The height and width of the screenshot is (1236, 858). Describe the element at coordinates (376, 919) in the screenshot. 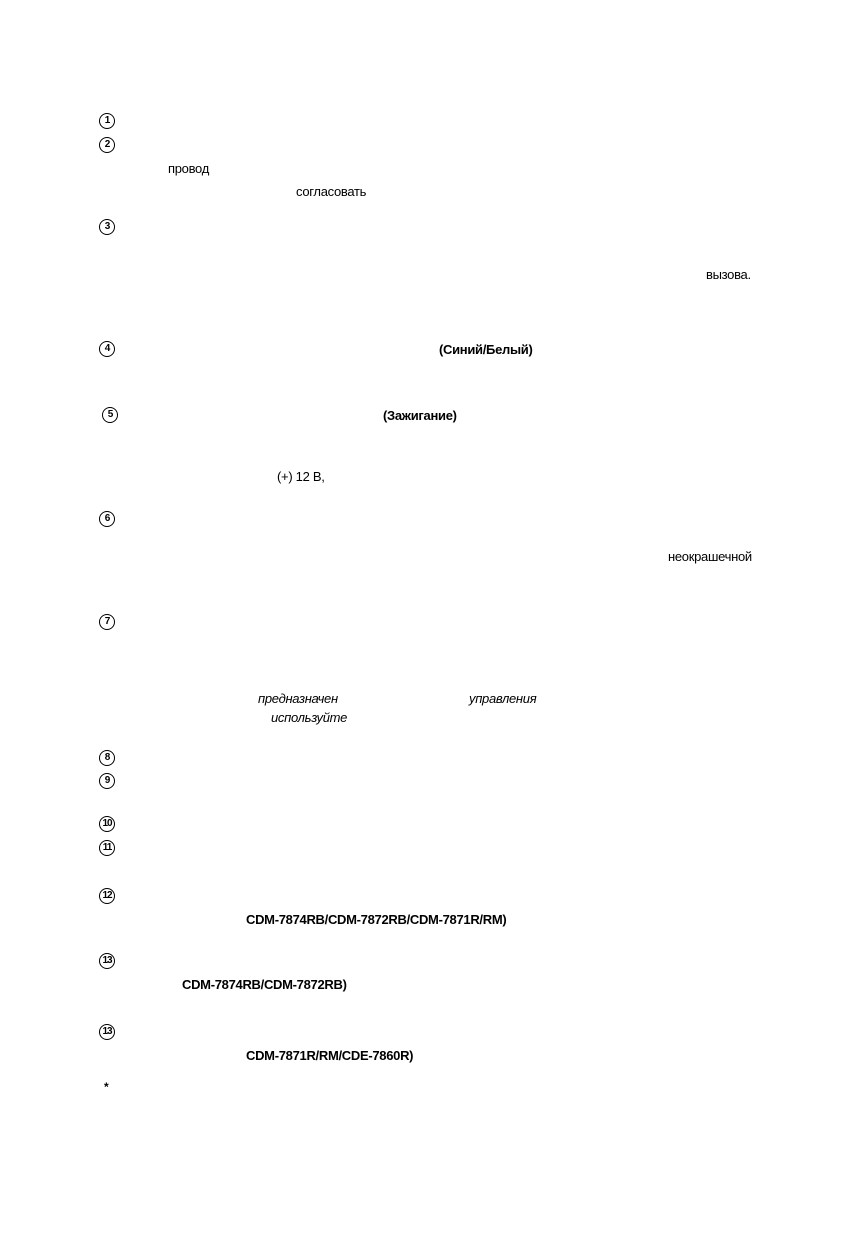

I see `text-models-12: CDM-7874RB/CDM-7872RB/CDM-7871R/RM)` at that location.